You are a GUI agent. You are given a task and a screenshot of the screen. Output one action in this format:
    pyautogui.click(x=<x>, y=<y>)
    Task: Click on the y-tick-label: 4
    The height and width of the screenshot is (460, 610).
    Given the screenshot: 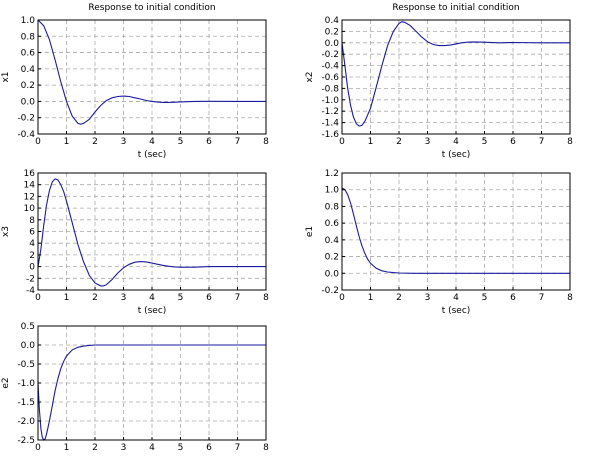 What is the action you would take?
    pyautogui.click(x=32, y=244)
    